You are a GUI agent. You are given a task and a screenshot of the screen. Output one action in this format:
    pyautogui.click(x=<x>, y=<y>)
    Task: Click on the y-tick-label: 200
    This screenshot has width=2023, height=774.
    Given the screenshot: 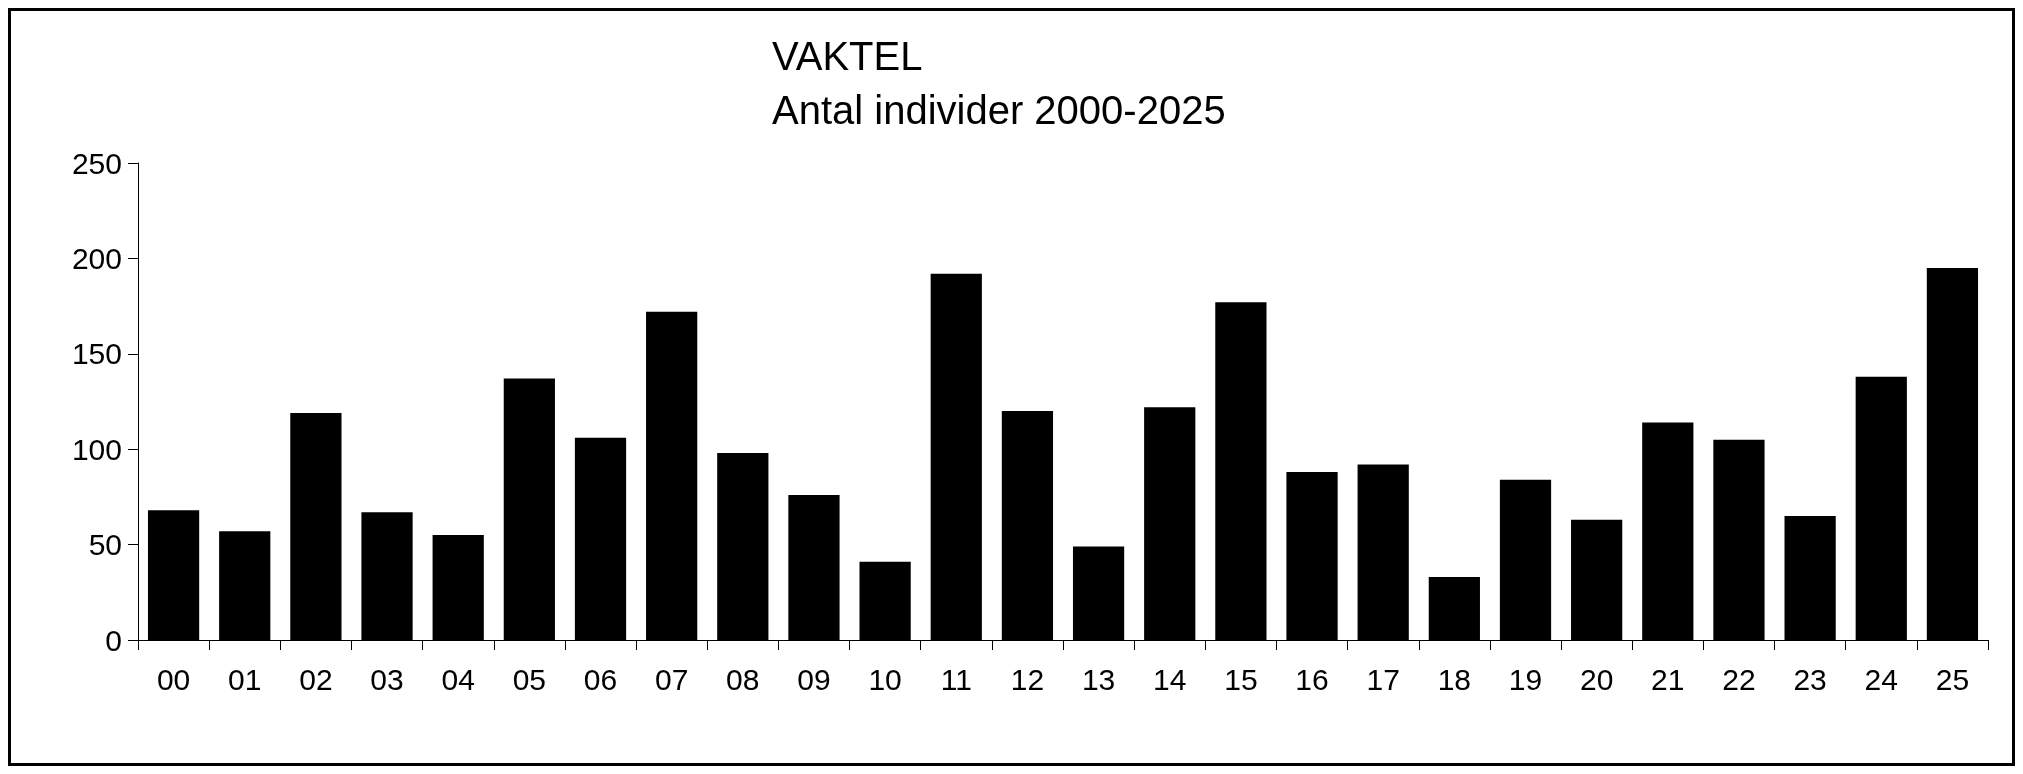 What is the action you would take?
    pyautogui.click(x=96, y=258)
    